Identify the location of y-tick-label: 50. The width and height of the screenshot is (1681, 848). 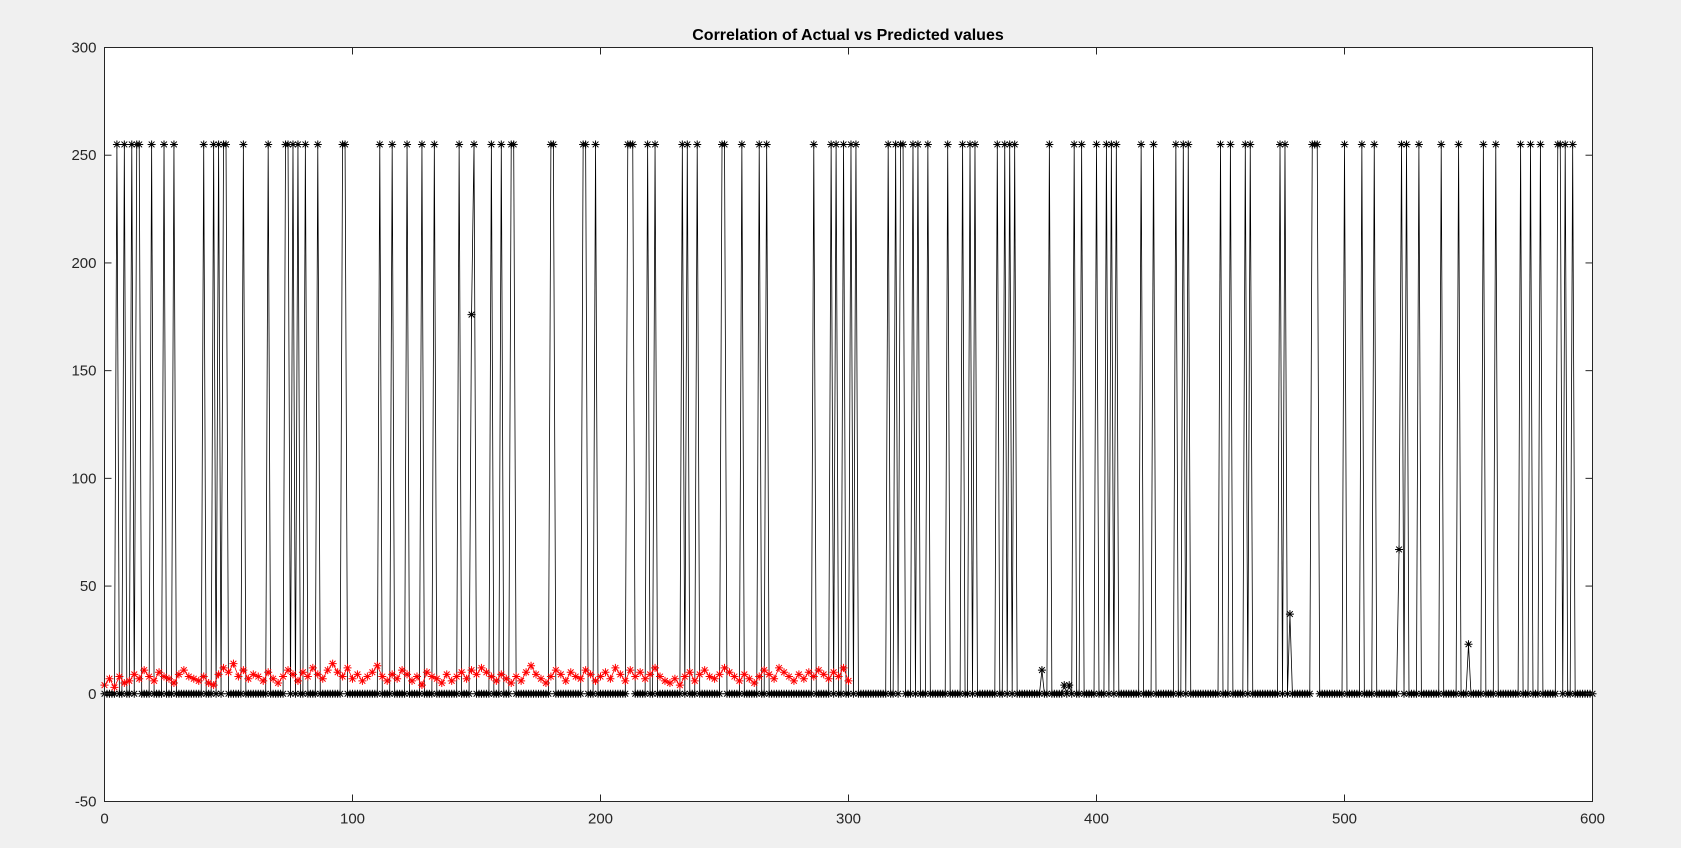
(88, 586).